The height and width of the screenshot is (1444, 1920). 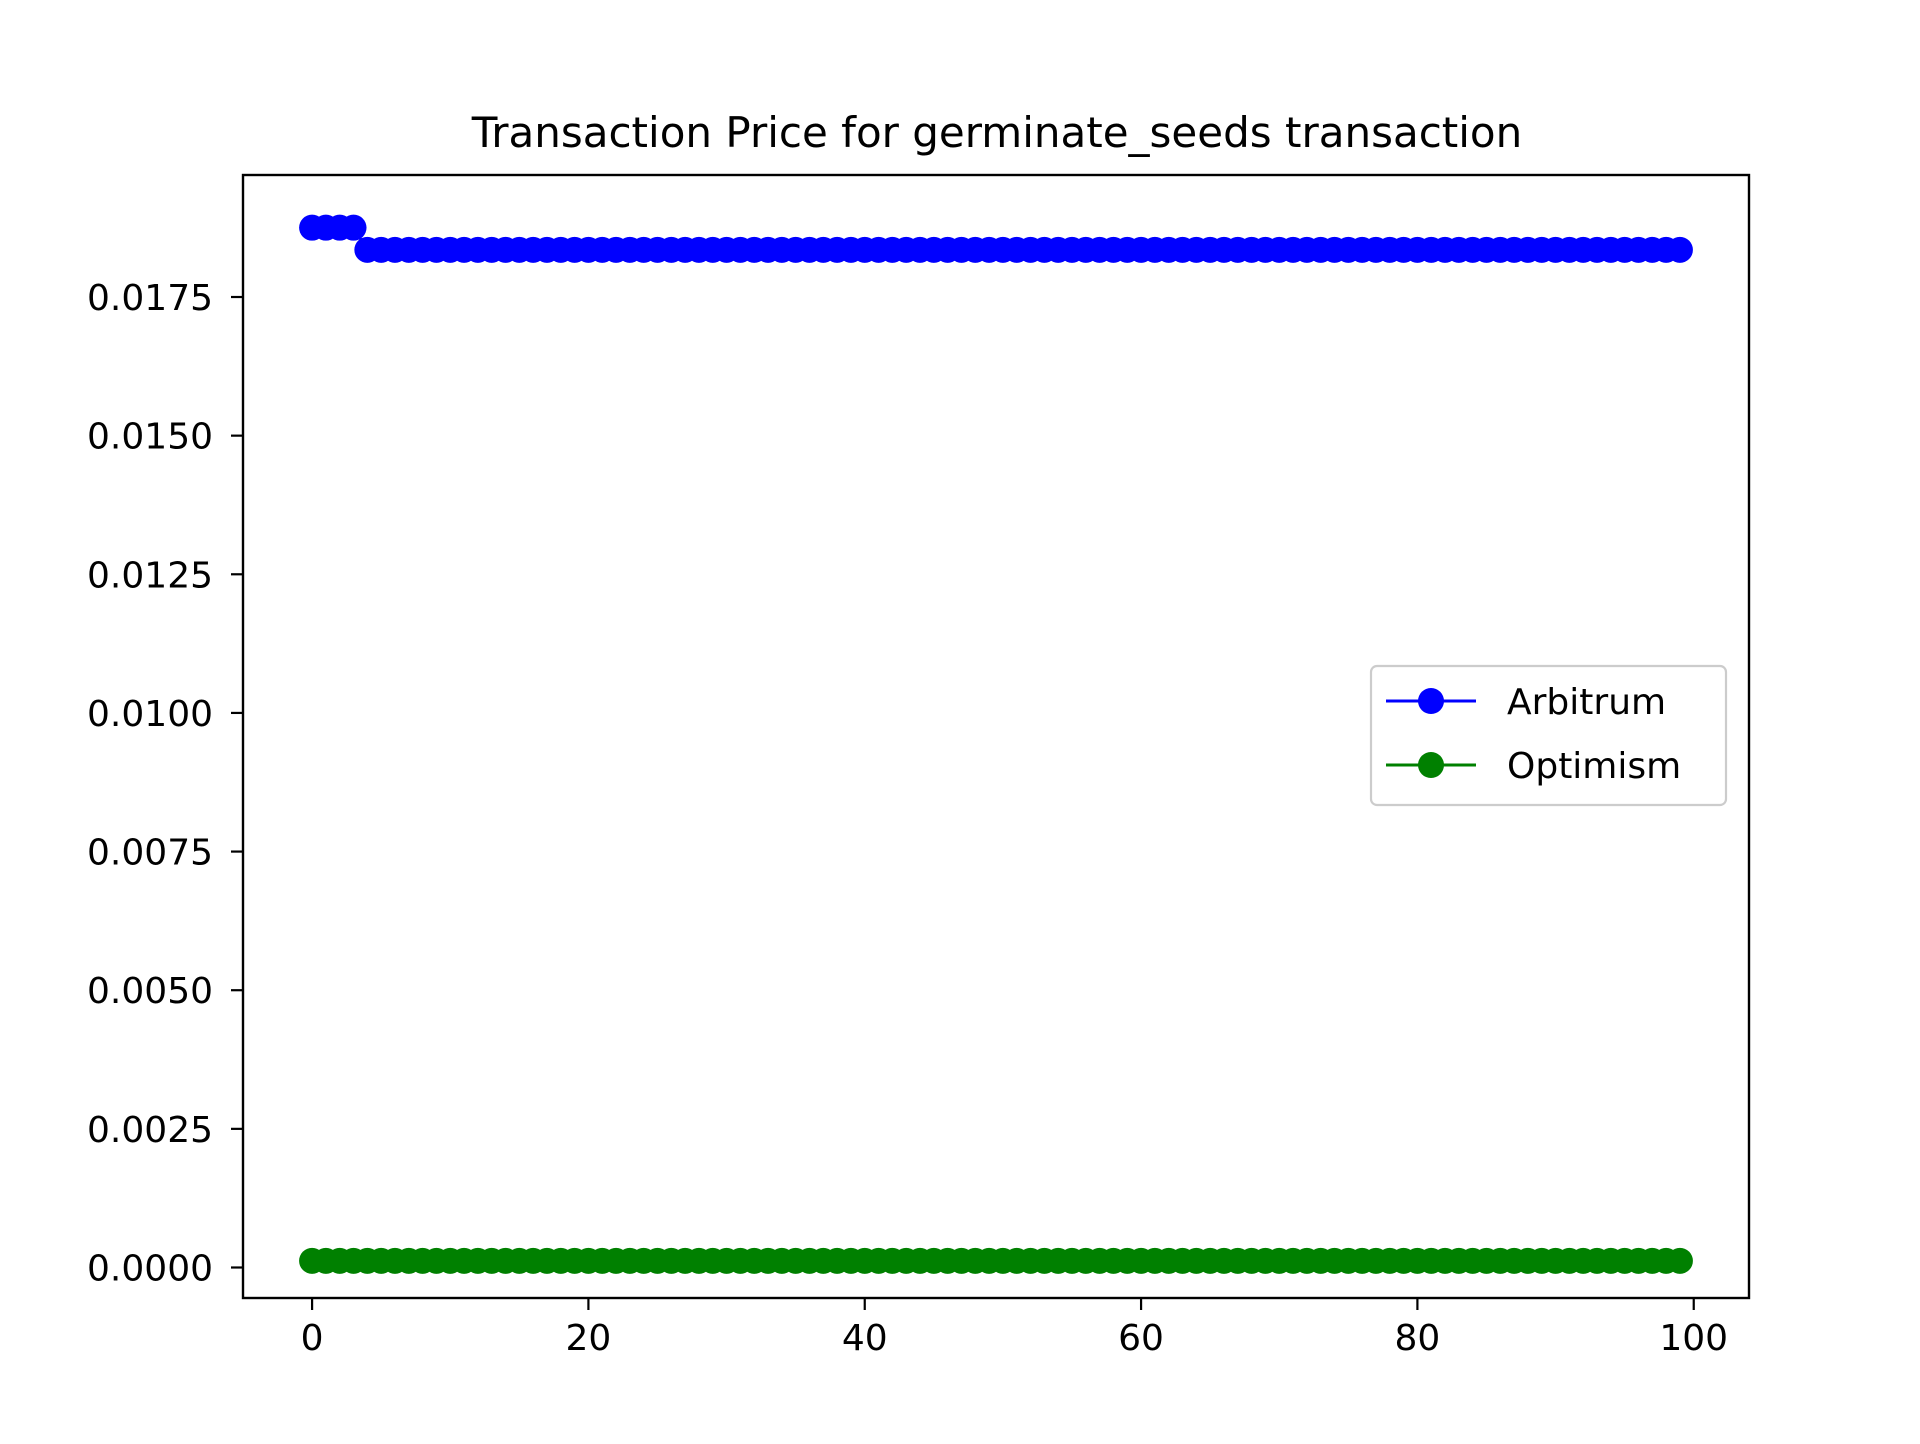 What do you see at coordinates (1417, 1338) in the screenshot?
I see `x-tick-label: 80` at bounding box center [1417, 1338].